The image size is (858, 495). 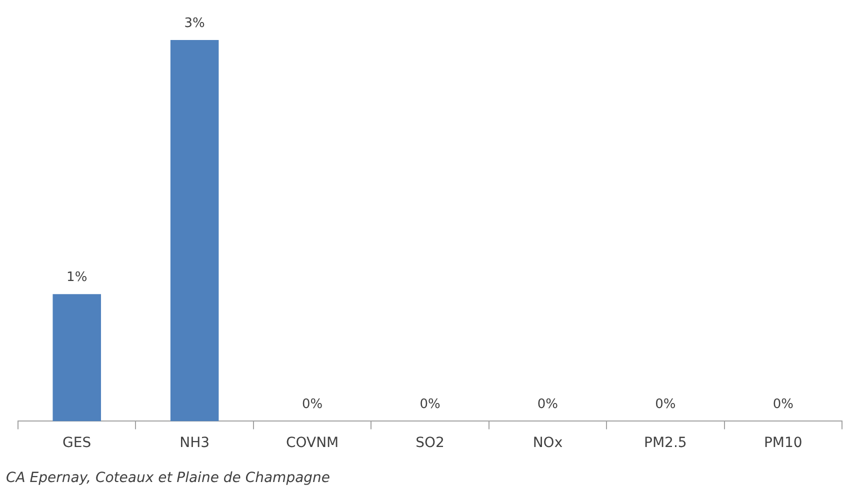 I want to click on x-tick-label: PM2.5, so click(x=665, y=443).